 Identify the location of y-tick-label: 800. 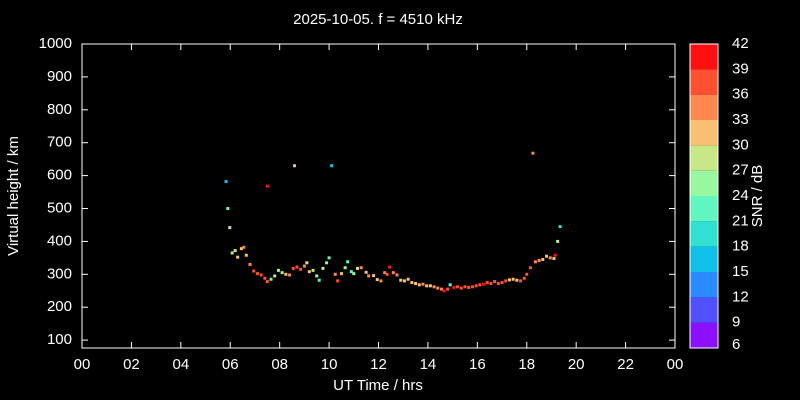
(59, 109).